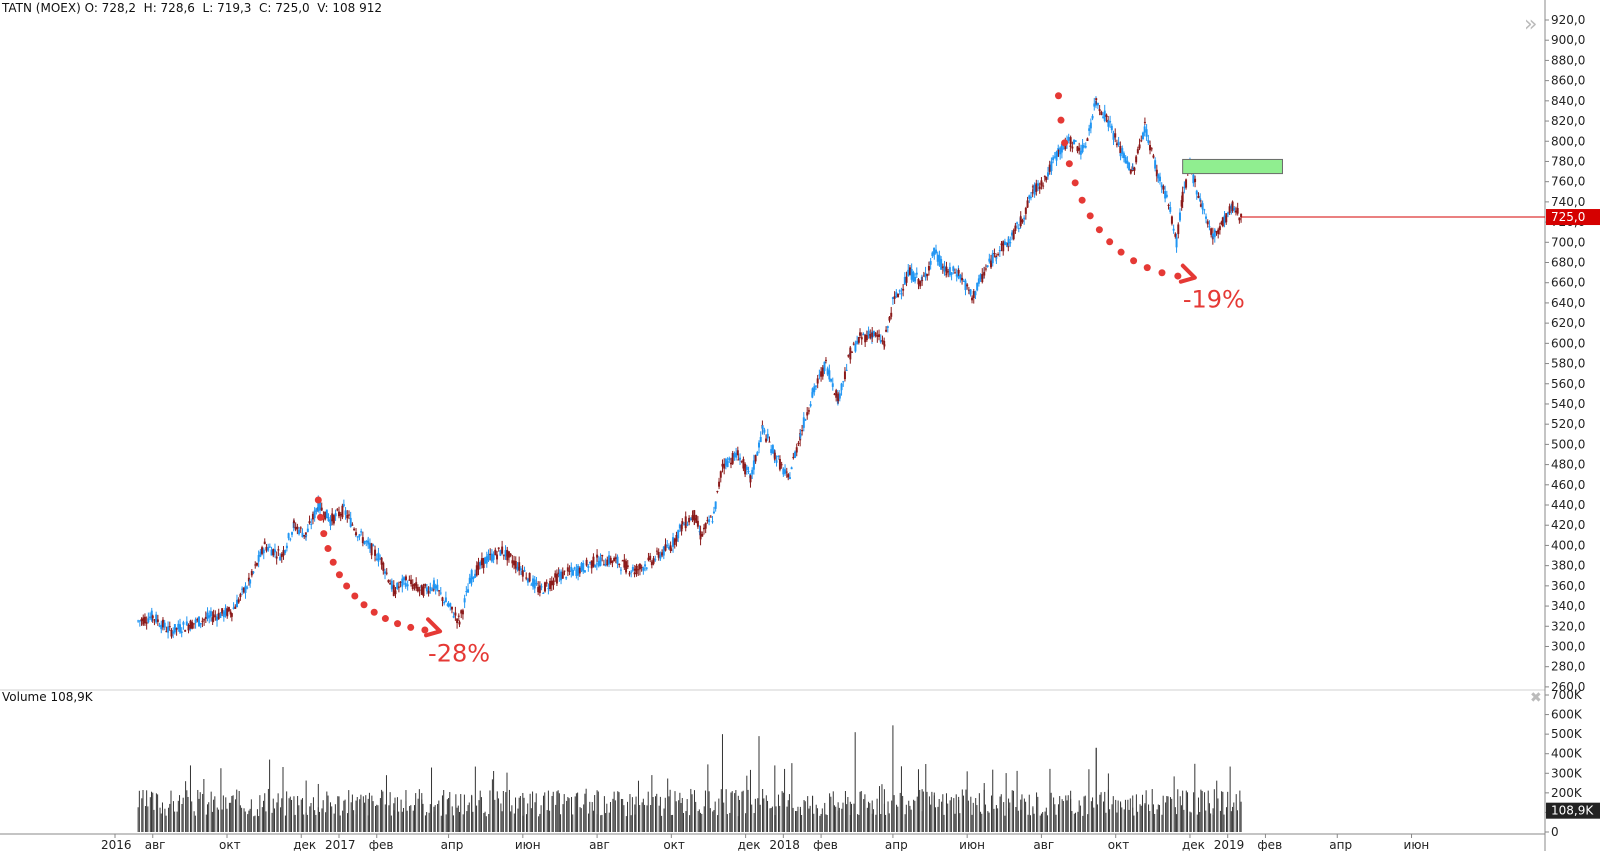 The image size is (1600, 855). Describe the element at coordinates (1531, 24) in the screenshot. I see `double-chevron-right-icon: »` at that location.